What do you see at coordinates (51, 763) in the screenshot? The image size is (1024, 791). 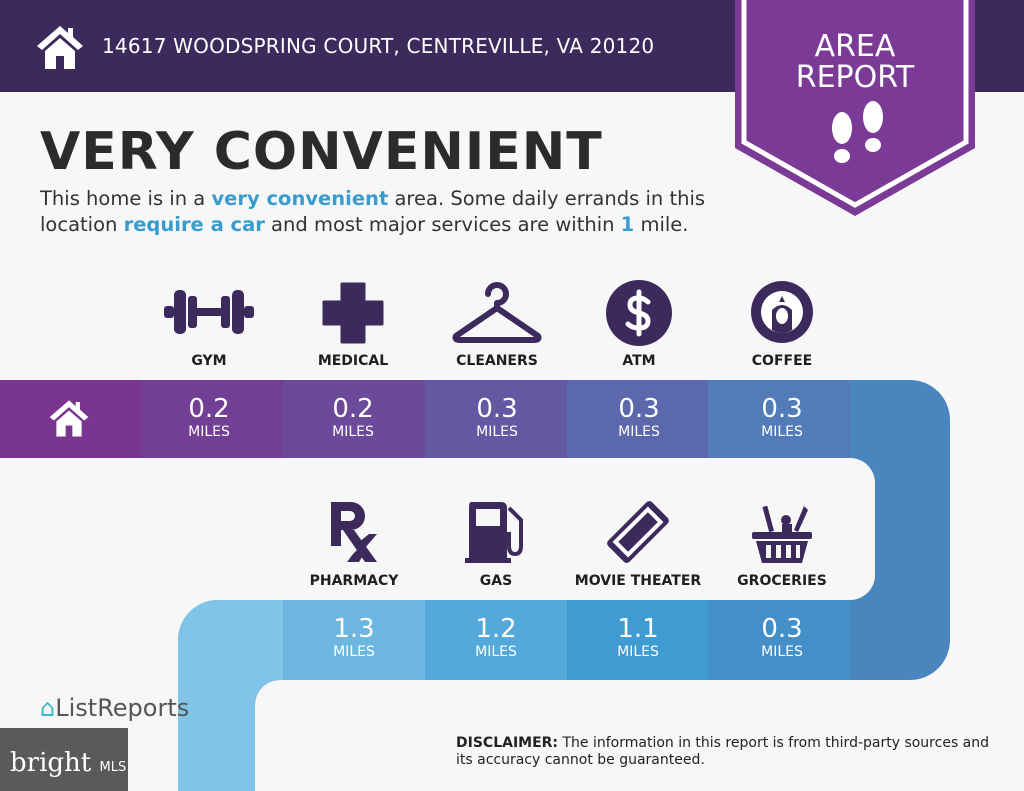 I see `watermark-text: bright` at bounding box center [51, 763].